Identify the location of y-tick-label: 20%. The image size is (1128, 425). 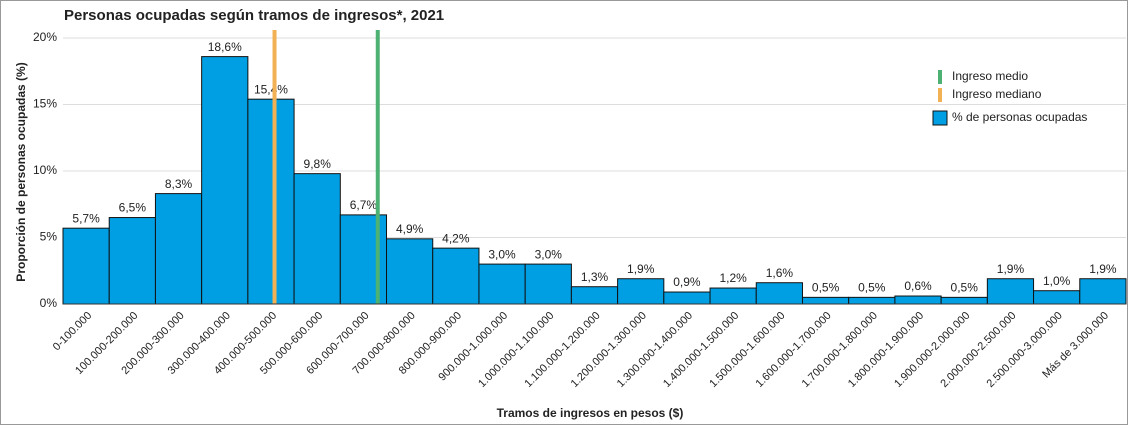
(45, 37).